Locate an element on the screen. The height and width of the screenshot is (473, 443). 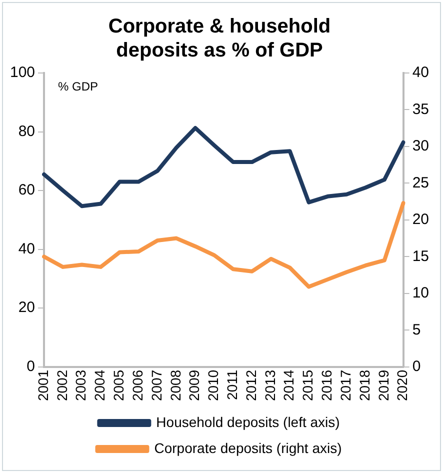
chart-title: Corporate & household deposits as % of GDP is located at coordinates (219, 39).